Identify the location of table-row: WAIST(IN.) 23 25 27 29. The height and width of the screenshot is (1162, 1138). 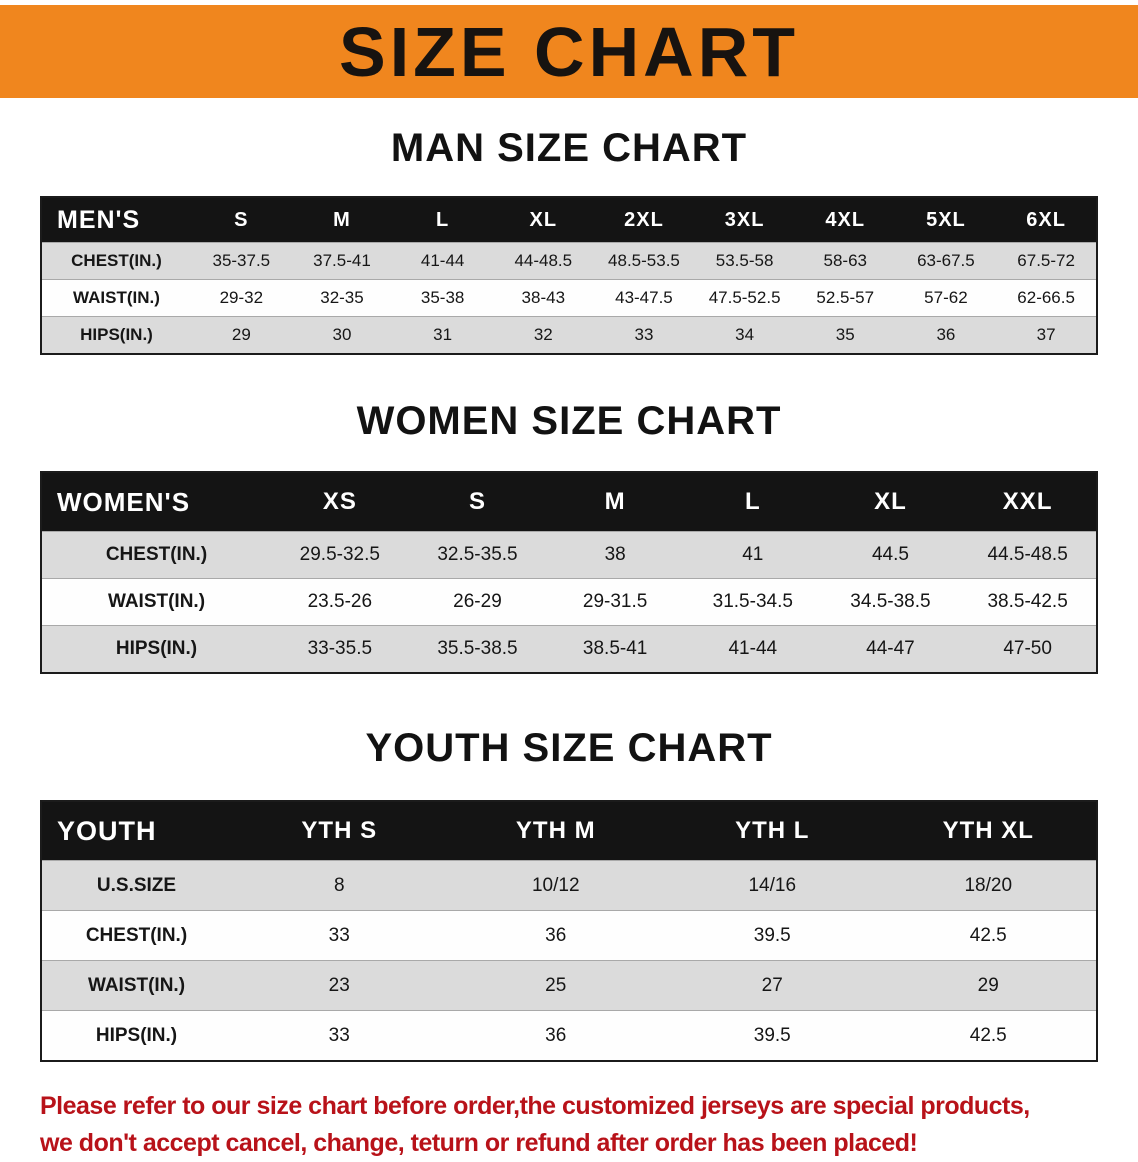
(569, 985).